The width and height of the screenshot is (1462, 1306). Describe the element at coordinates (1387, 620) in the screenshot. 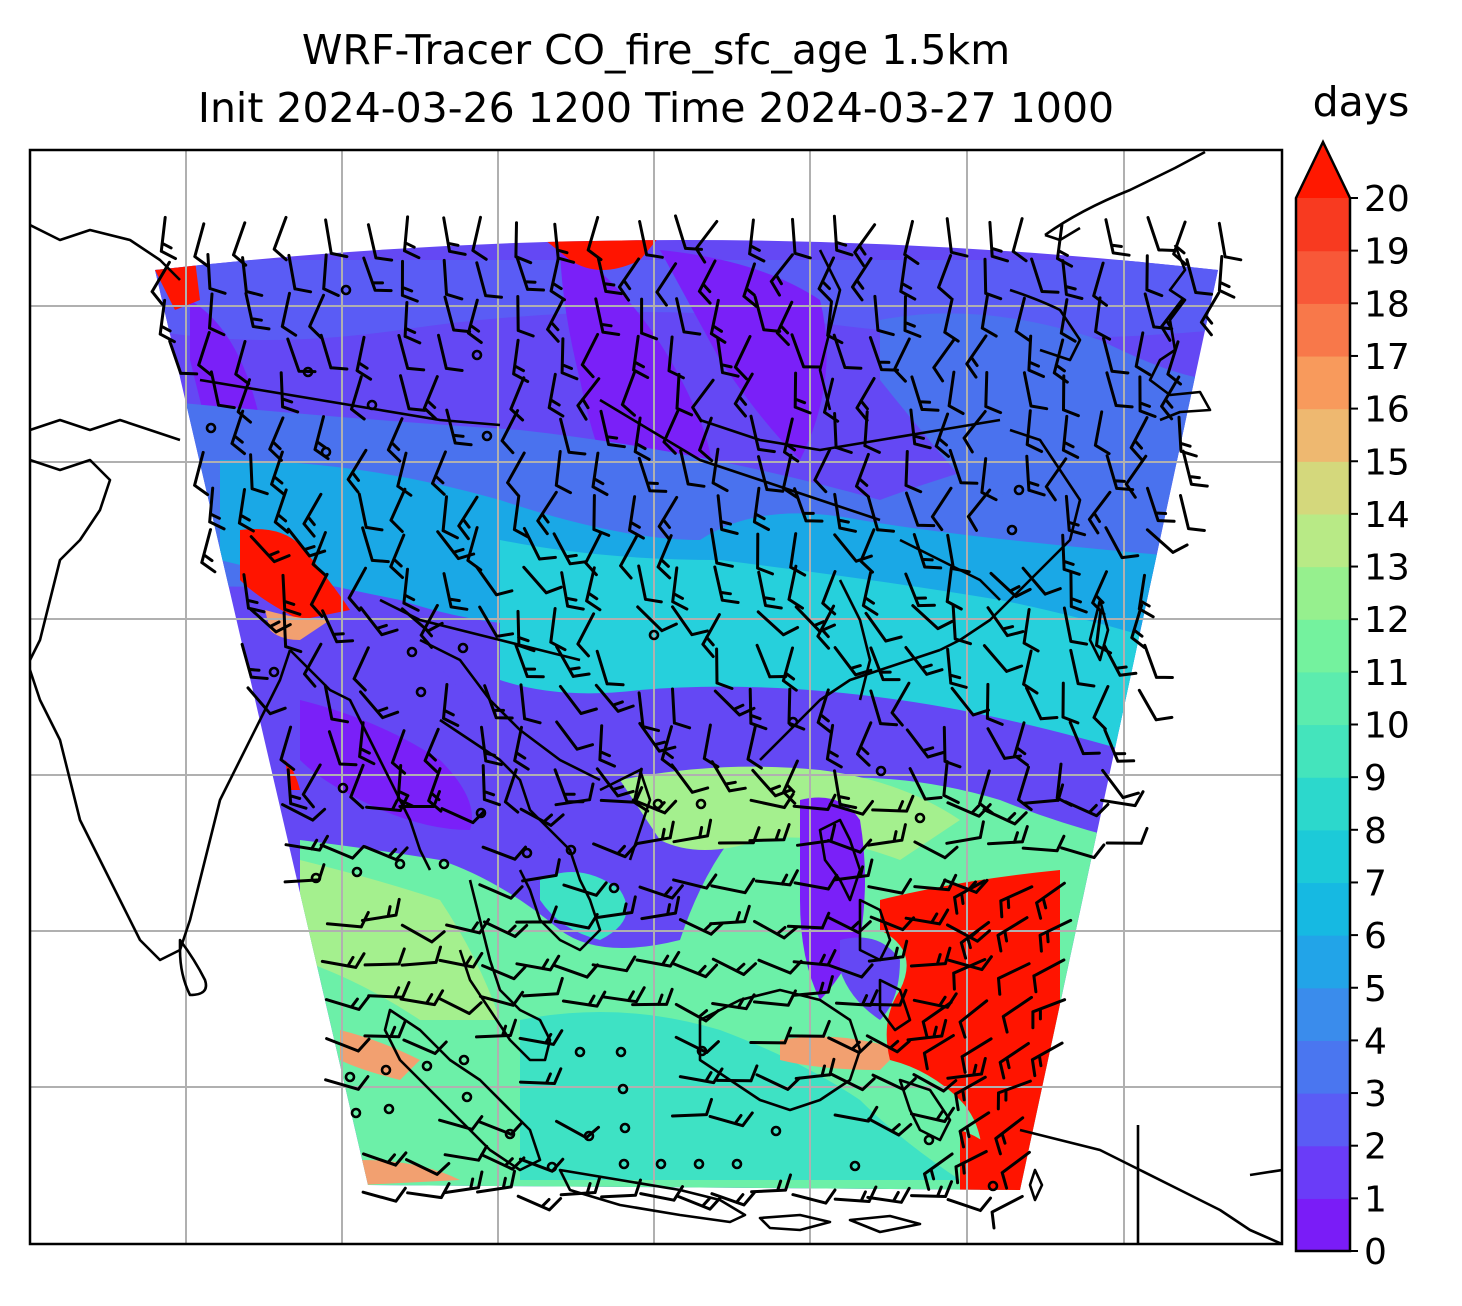

I see `colorbar-tick-label: 12` at that location.